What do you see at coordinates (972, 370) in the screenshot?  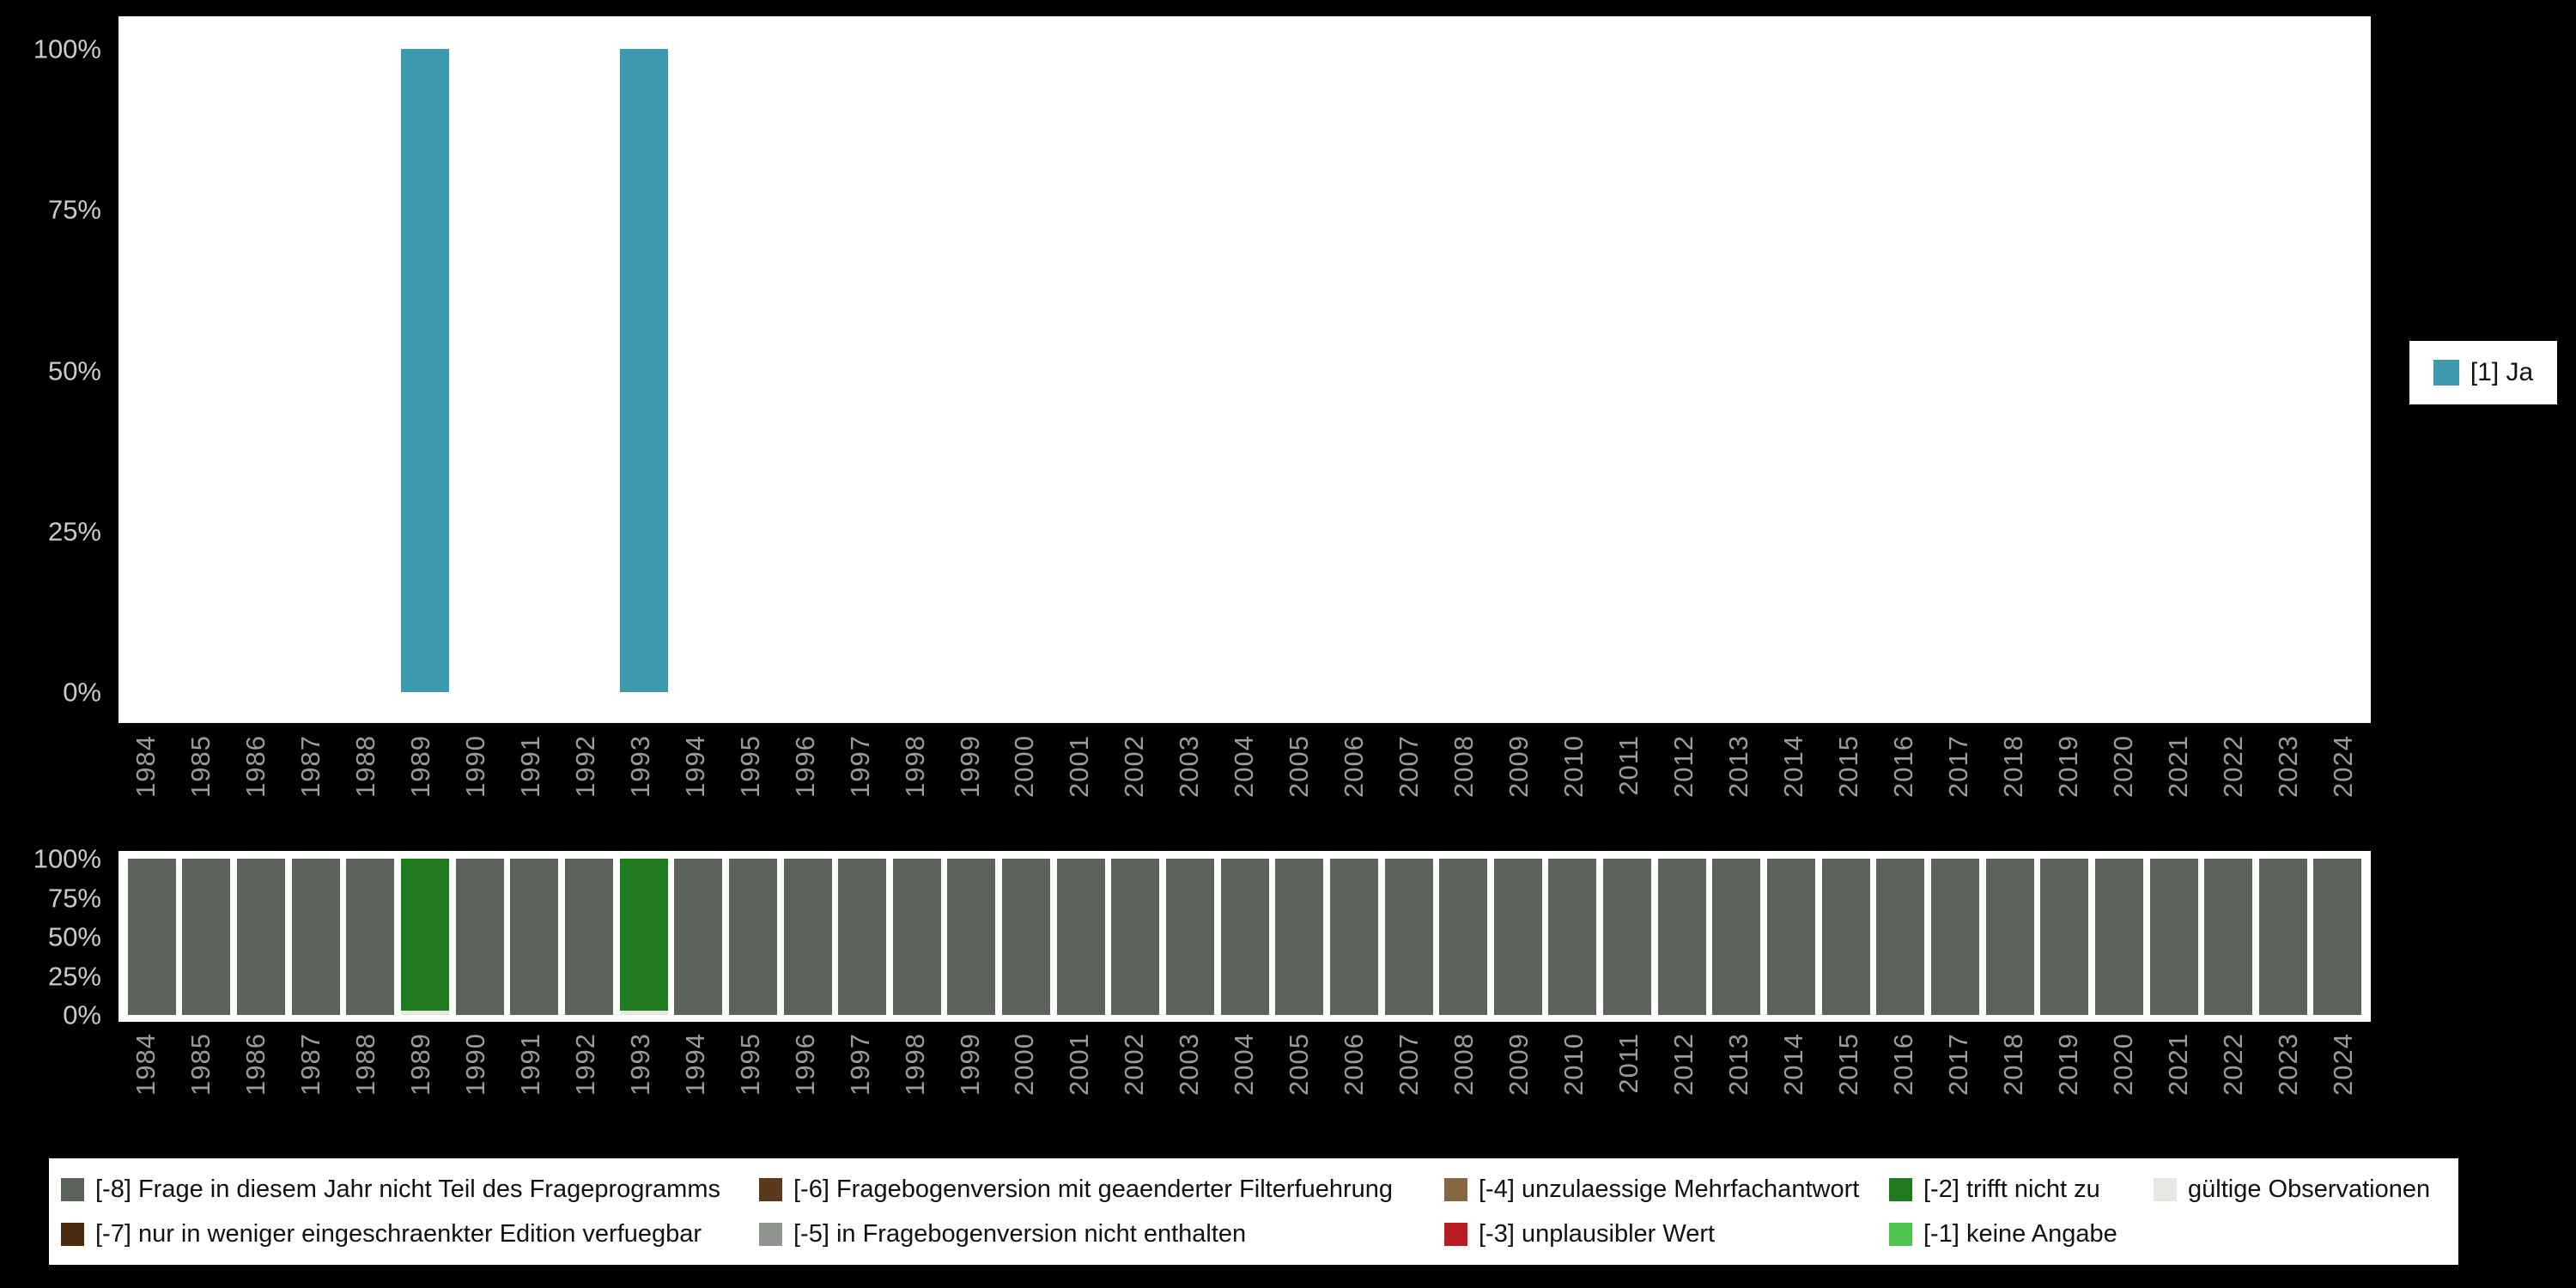 I see `bar-slot-1999` at bounding box center [972, 370].